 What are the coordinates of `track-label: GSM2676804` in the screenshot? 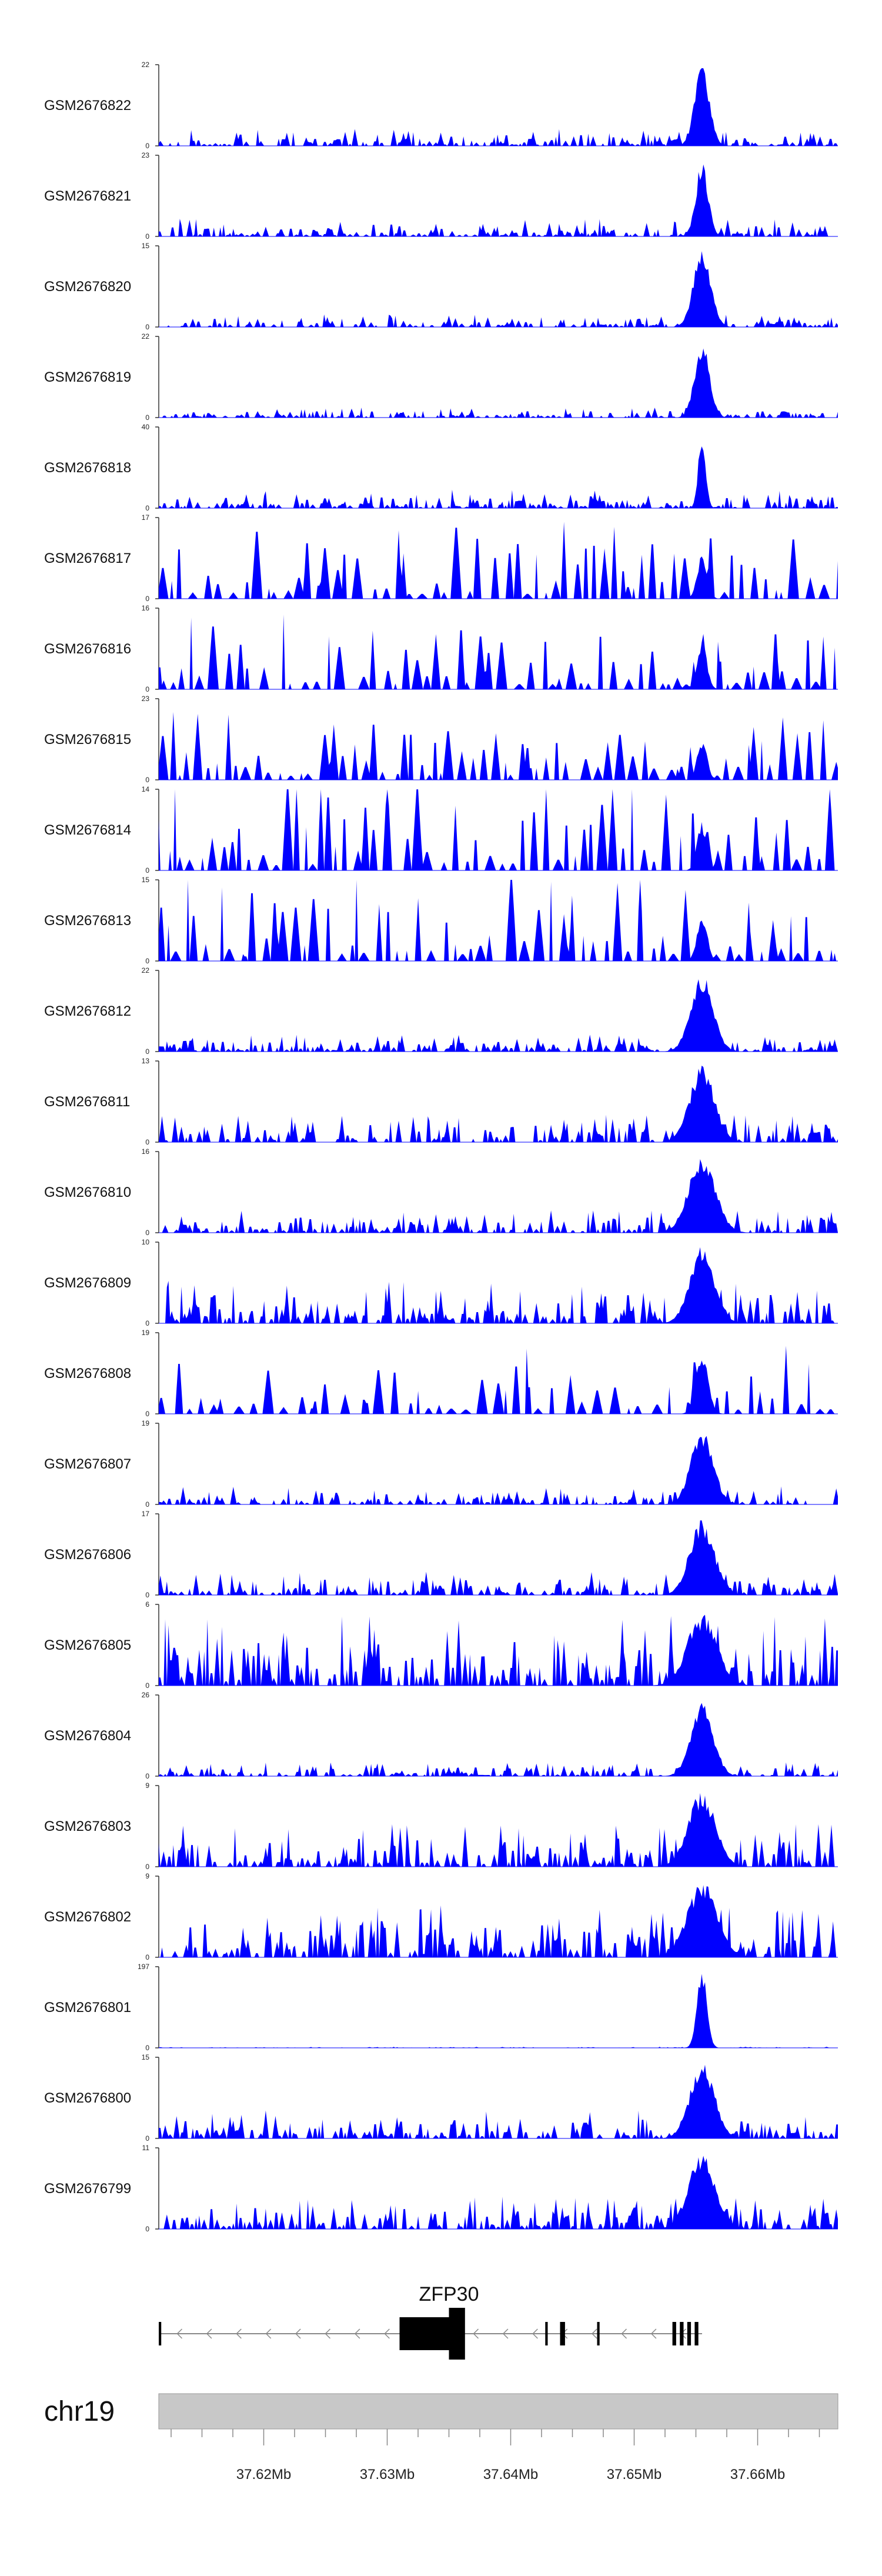 It's located at (87, 1736).